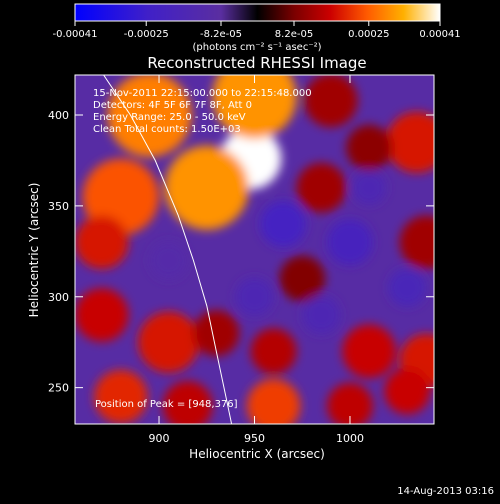 This screenshot has height=504, width=500. I want to click on chart-title: Reconstructed RHESSI Image, so click(256, 63).